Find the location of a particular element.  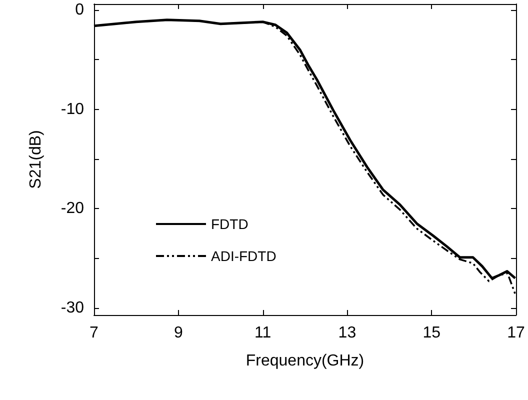

y-axis-title: S21(dB) is located at coordinates (36, 159).